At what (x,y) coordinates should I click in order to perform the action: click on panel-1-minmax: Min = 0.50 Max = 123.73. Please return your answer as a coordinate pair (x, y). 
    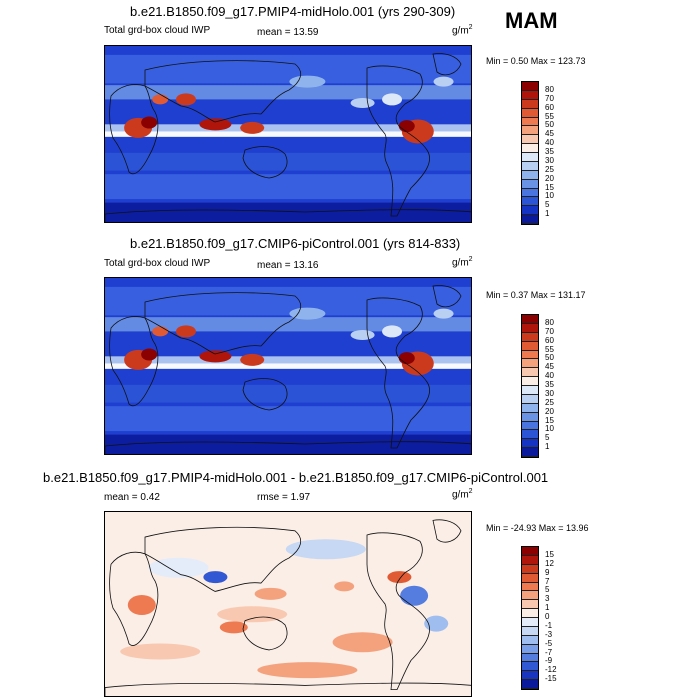
    Looking at the image, I should click on (536, 61).